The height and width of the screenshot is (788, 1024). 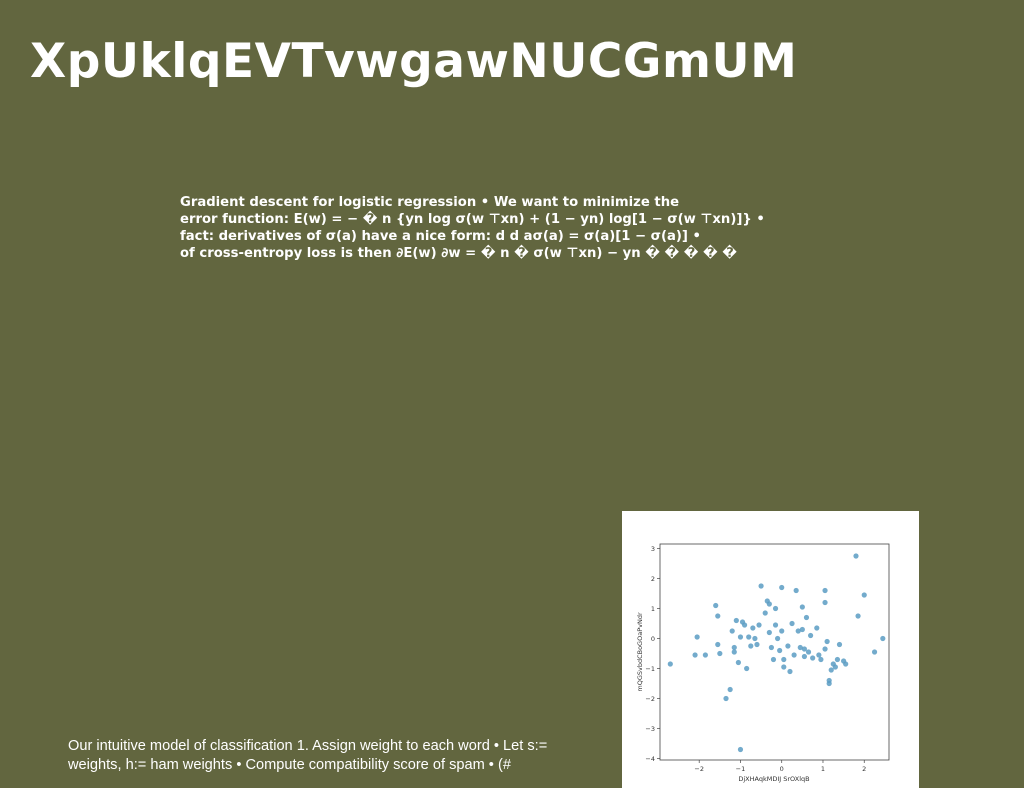 I want to click on slide-title: XpUklqEVTvwgawNUCGmUM, so click(x=414, y=61).